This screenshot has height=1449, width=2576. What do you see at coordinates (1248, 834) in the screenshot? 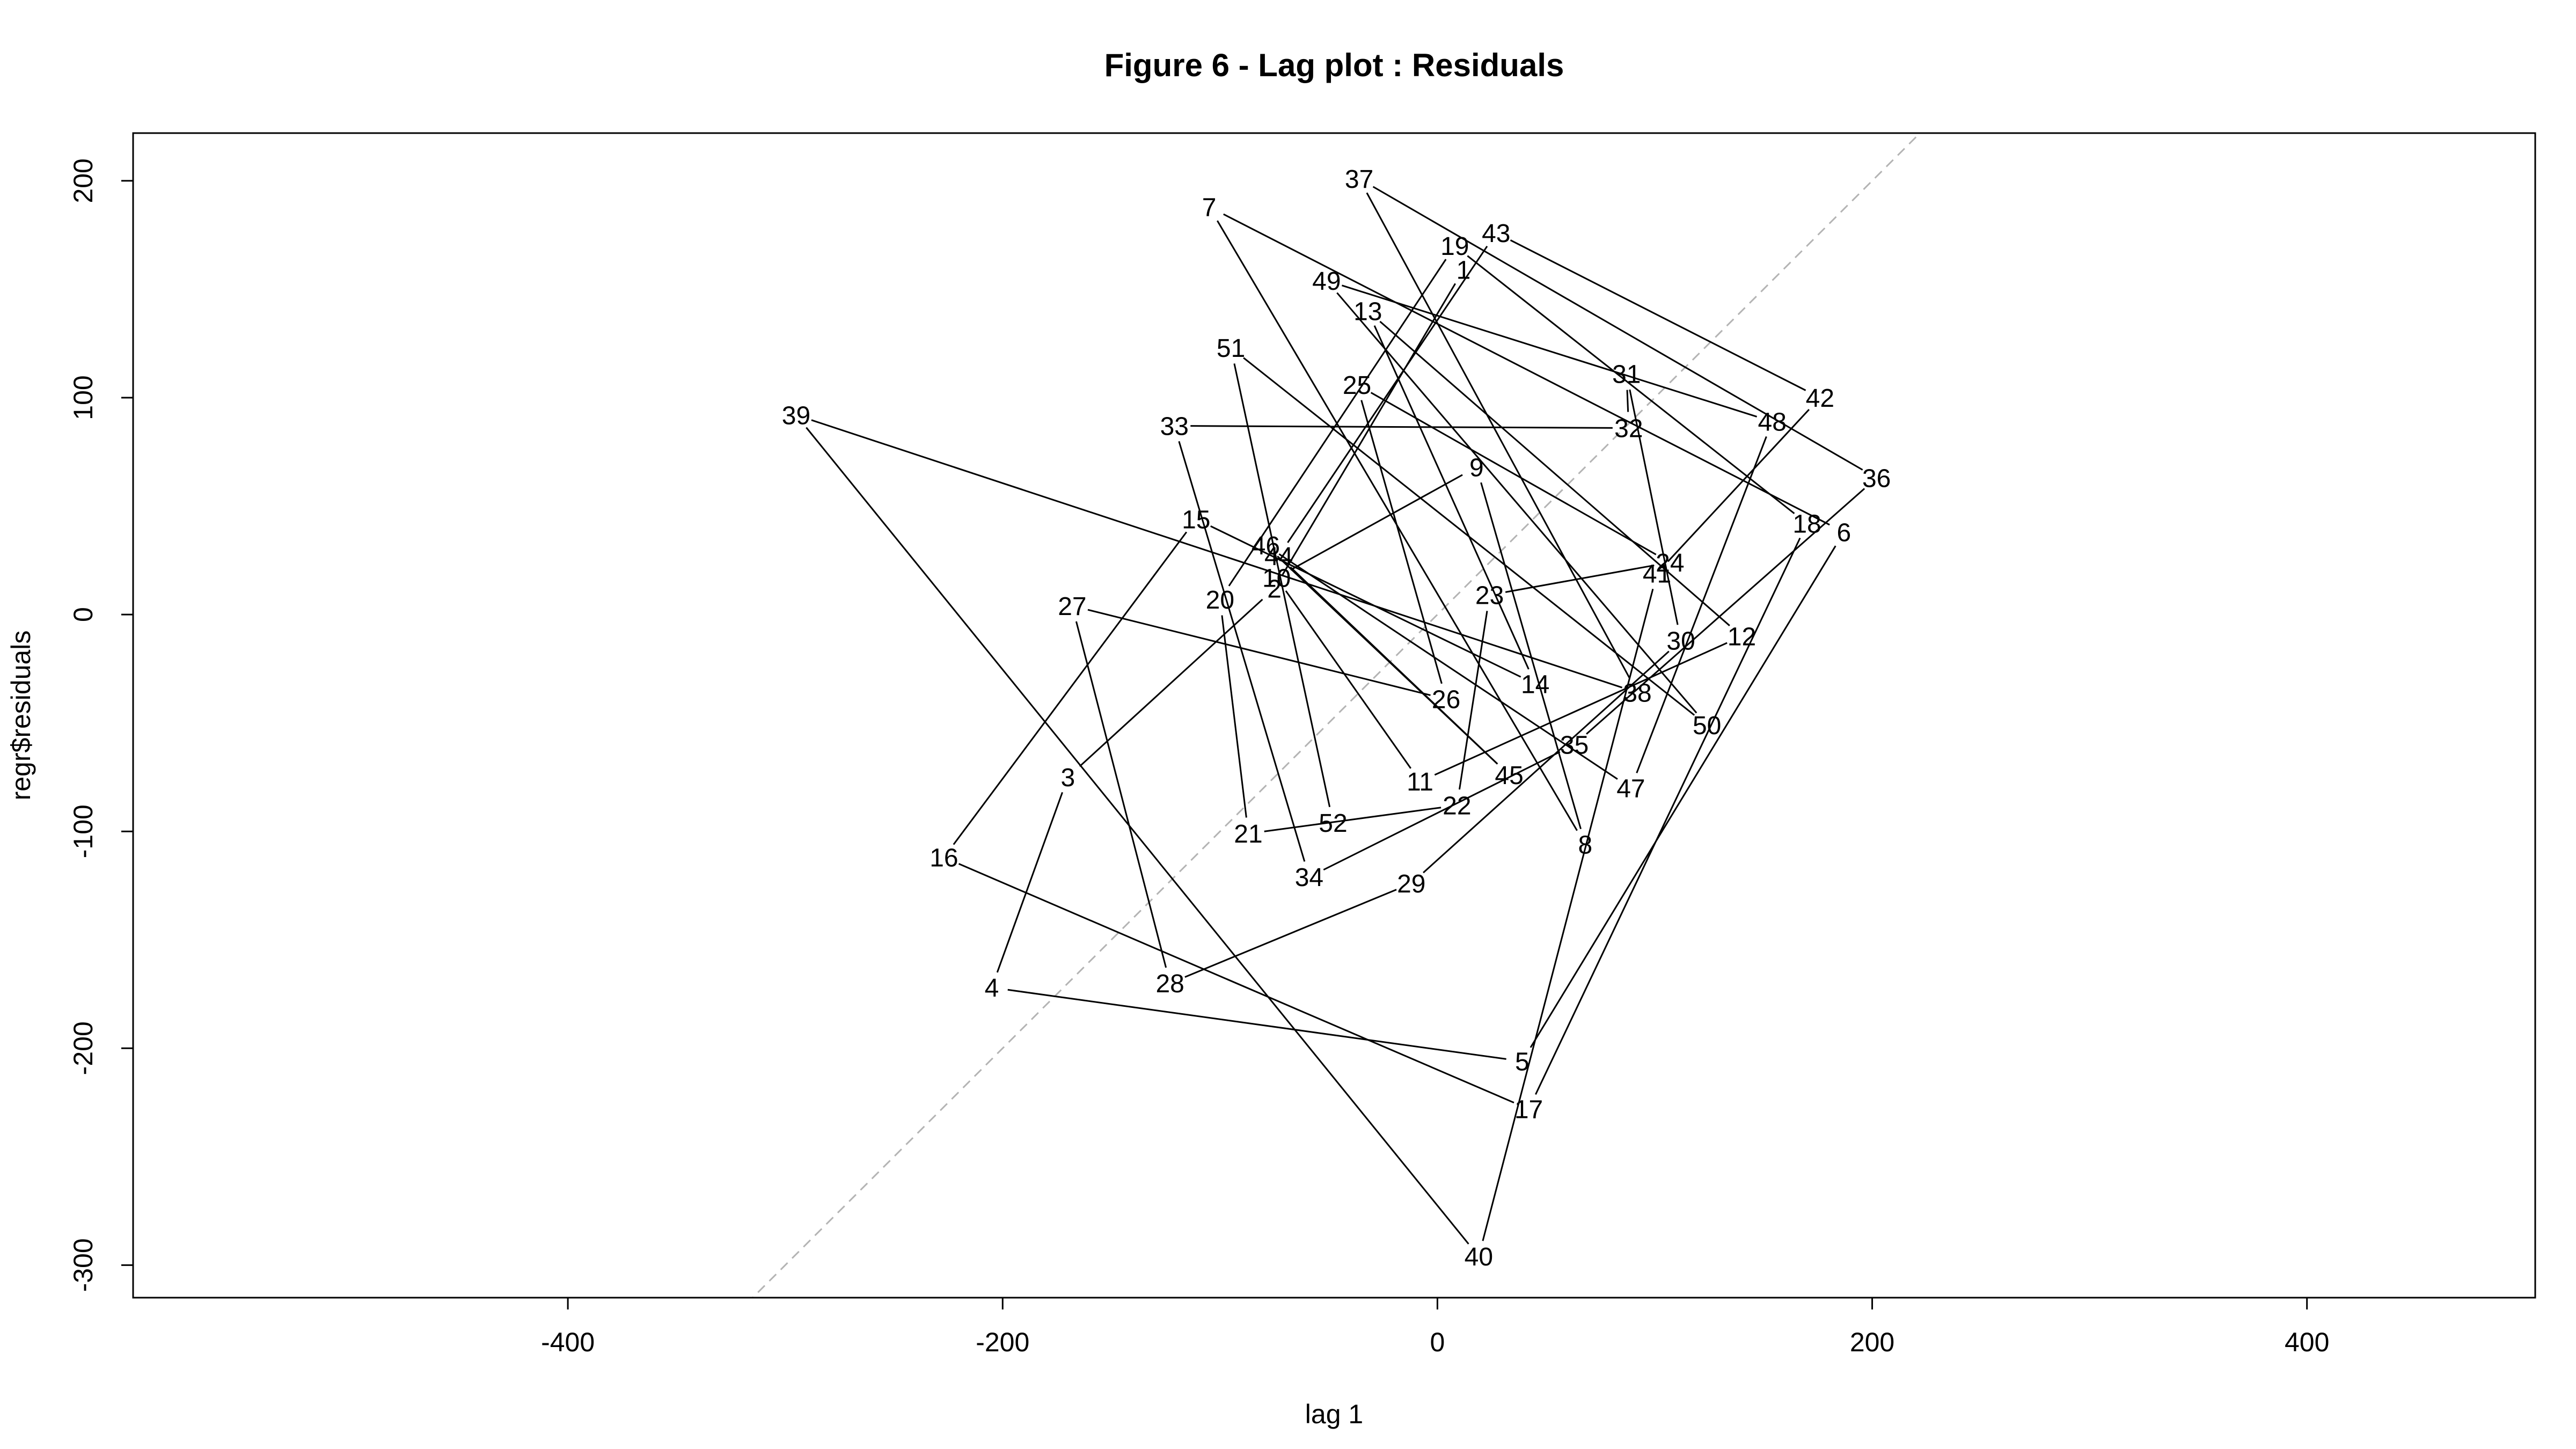
I see `point-label: 21` at bounding box center [1248, 834].